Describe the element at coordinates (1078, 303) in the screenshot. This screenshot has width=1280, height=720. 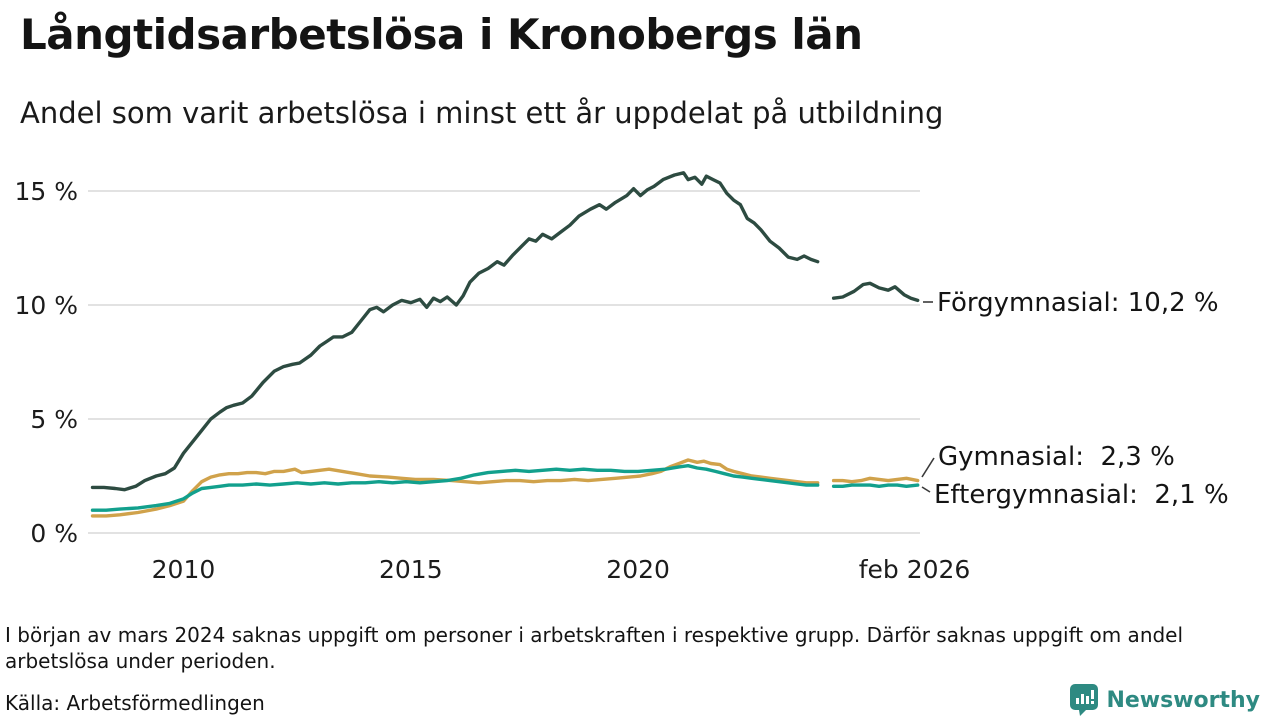
I see `series-end-label-forgymnasial: Förgymnasial: 10,2 %` at that location.